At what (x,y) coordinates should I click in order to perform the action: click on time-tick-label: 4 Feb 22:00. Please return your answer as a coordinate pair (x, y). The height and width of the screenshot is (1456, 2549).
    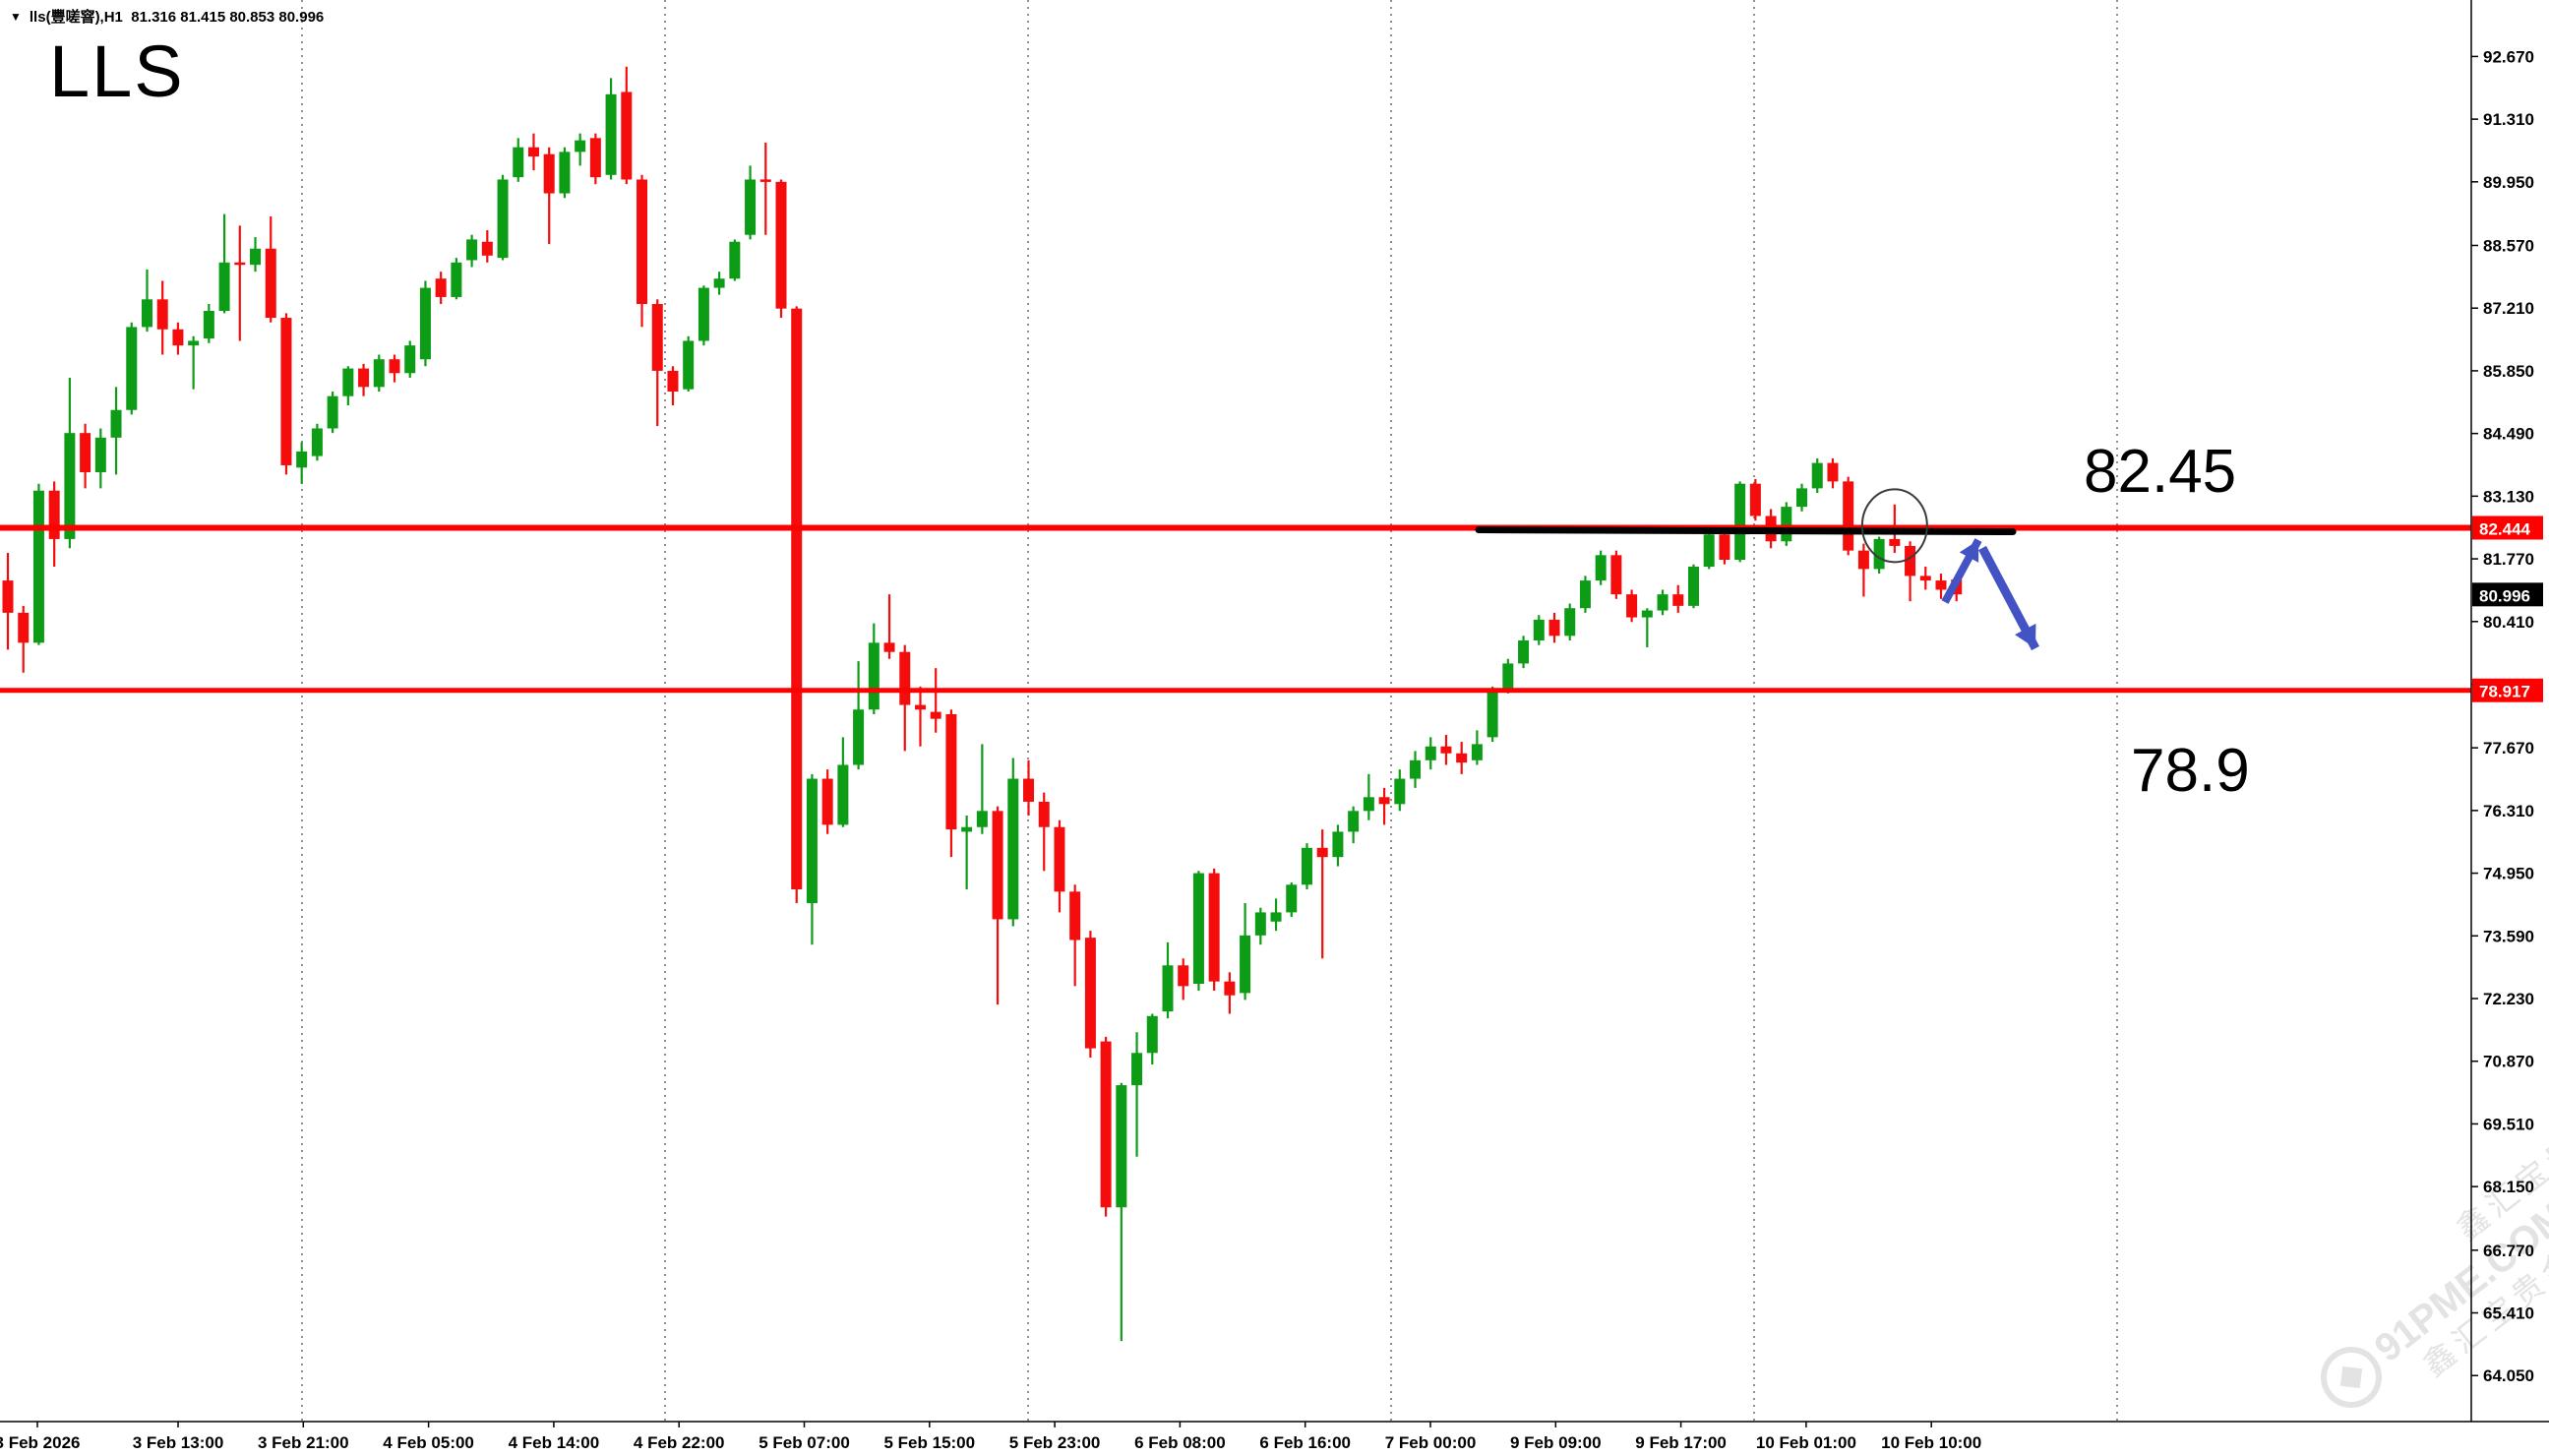
    Looking at the image, I should click on (679, 1442).